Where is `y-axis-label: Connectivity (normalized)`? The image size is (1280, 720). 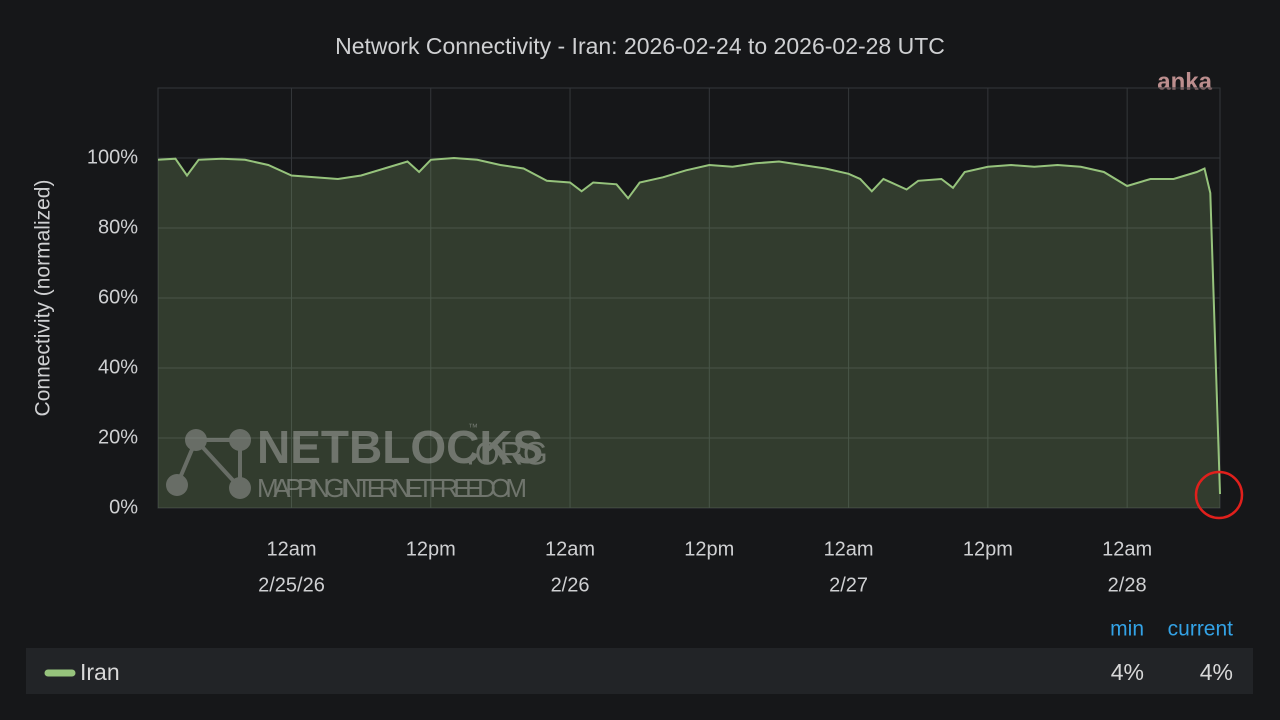 y-axis-label: Connectivity (normalized) is located at coordinates (43, 298).